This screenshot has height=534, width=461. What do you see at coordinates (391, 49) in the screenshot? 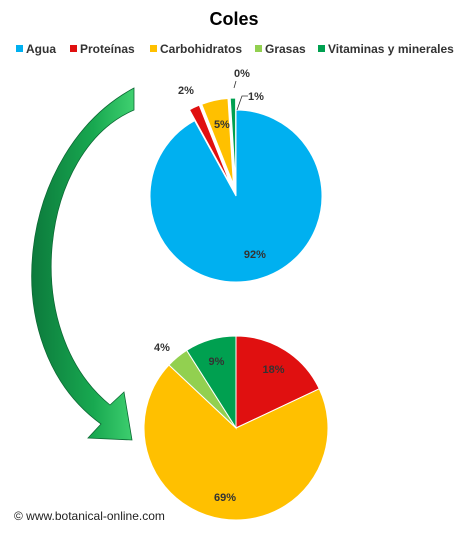
I see `legend-label-vitaminas-y-minerales: Vitaminas y minerales` at bounding box center [391, 49].